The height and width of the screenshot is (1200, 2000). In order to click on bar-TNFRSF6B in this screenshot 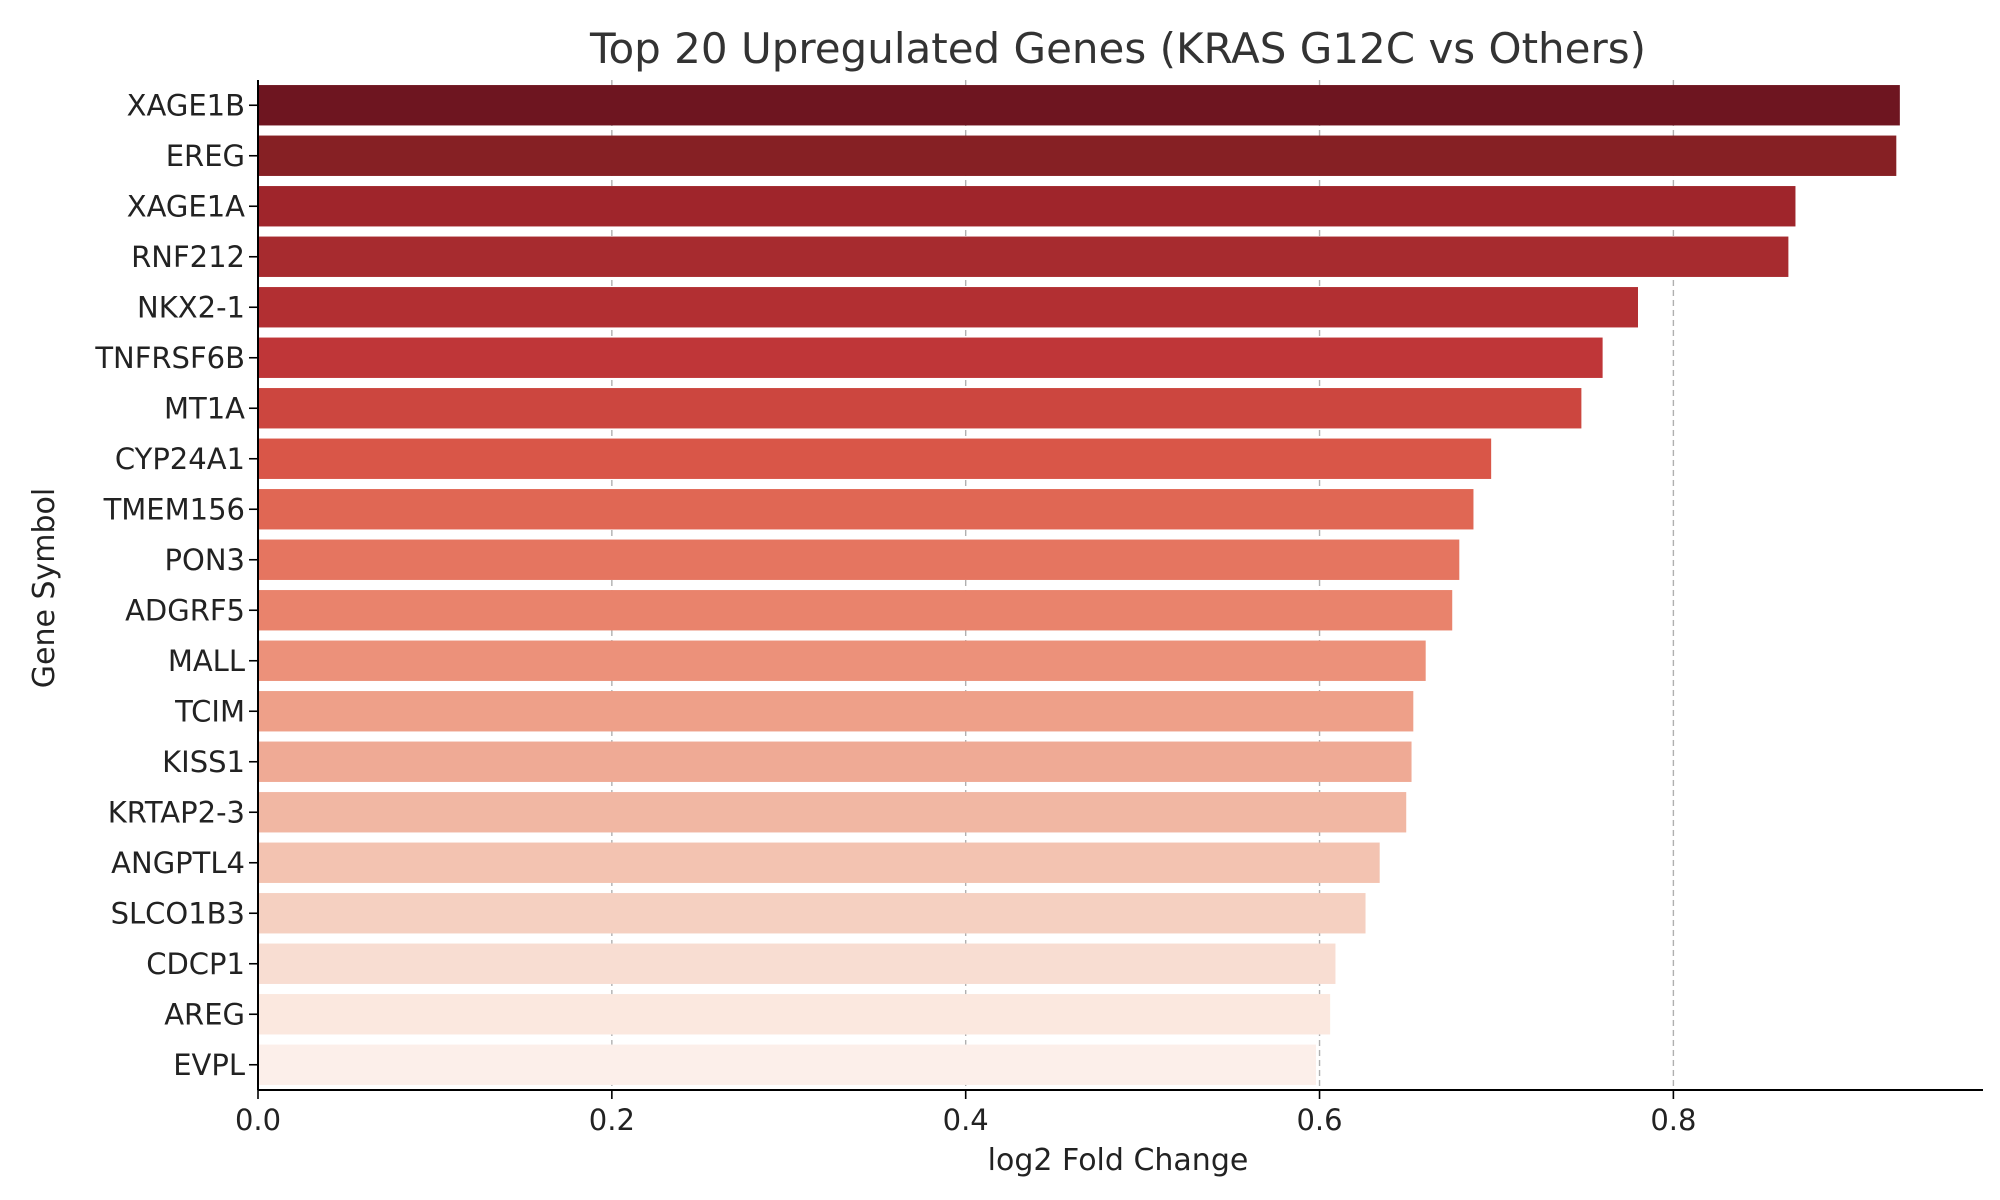, I will do `click(930, 357)`.